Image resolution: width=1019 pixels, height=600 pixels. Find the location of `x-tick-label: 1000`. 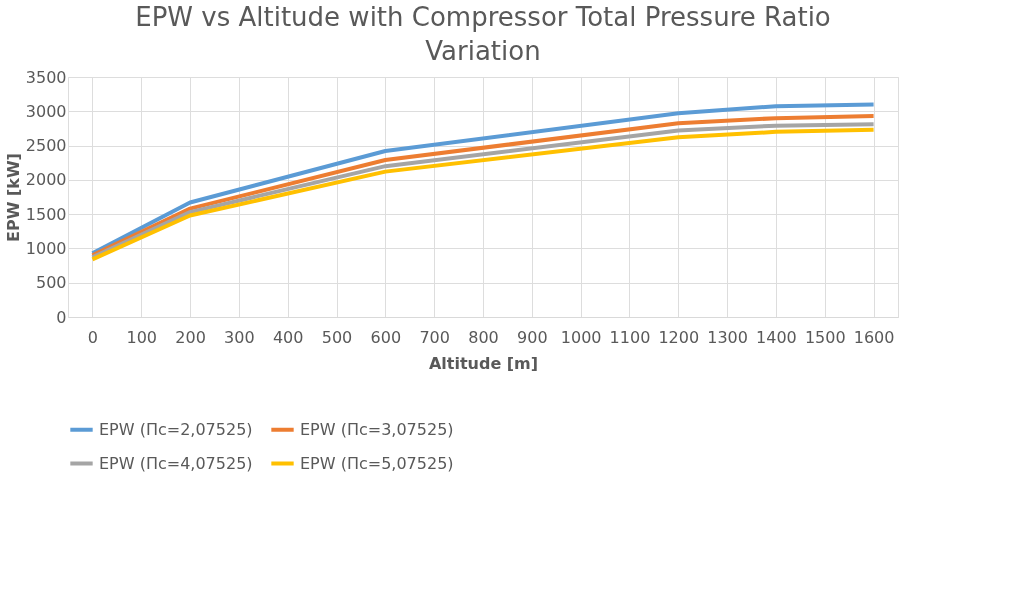

x-tick-label: 1000 is located at coordinates (581, 337).